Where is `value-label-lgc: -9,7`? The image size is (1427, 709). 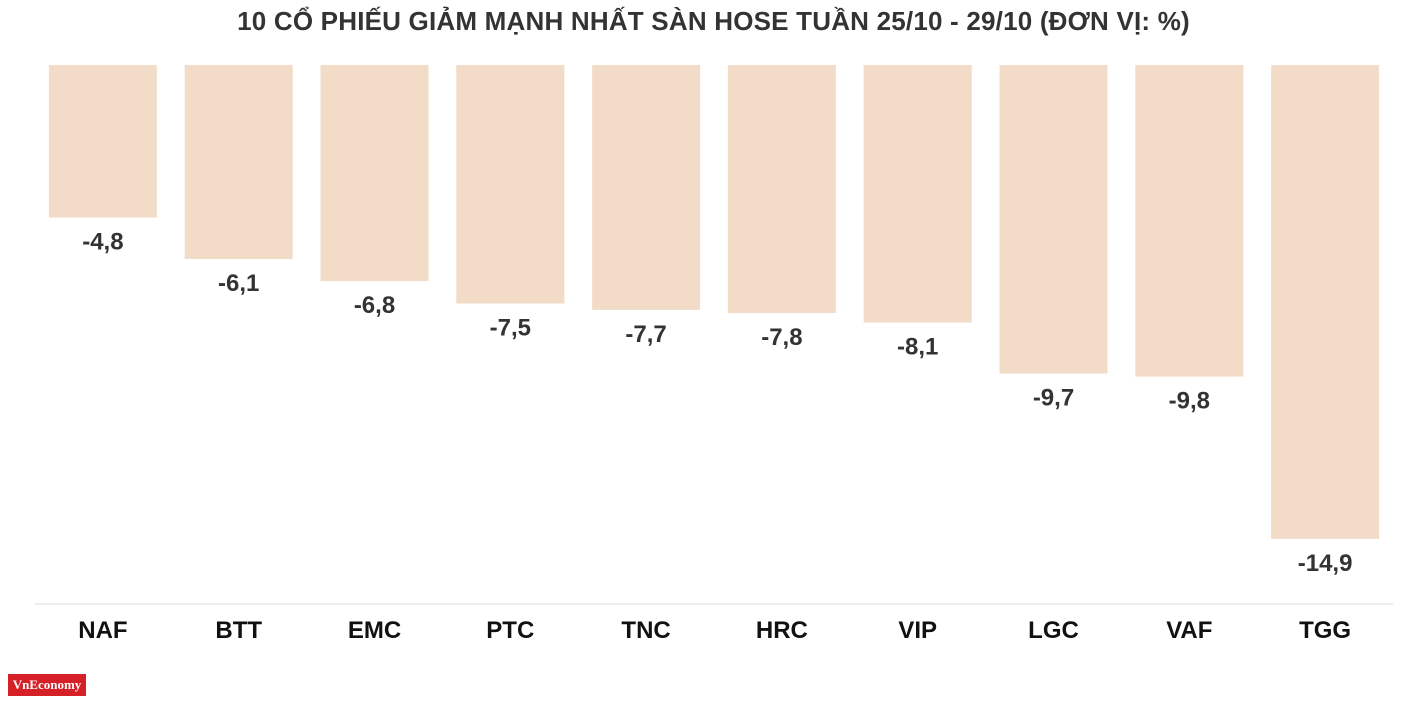
value-label-lgc: -9,7 is located at coordinates (1053, 398).